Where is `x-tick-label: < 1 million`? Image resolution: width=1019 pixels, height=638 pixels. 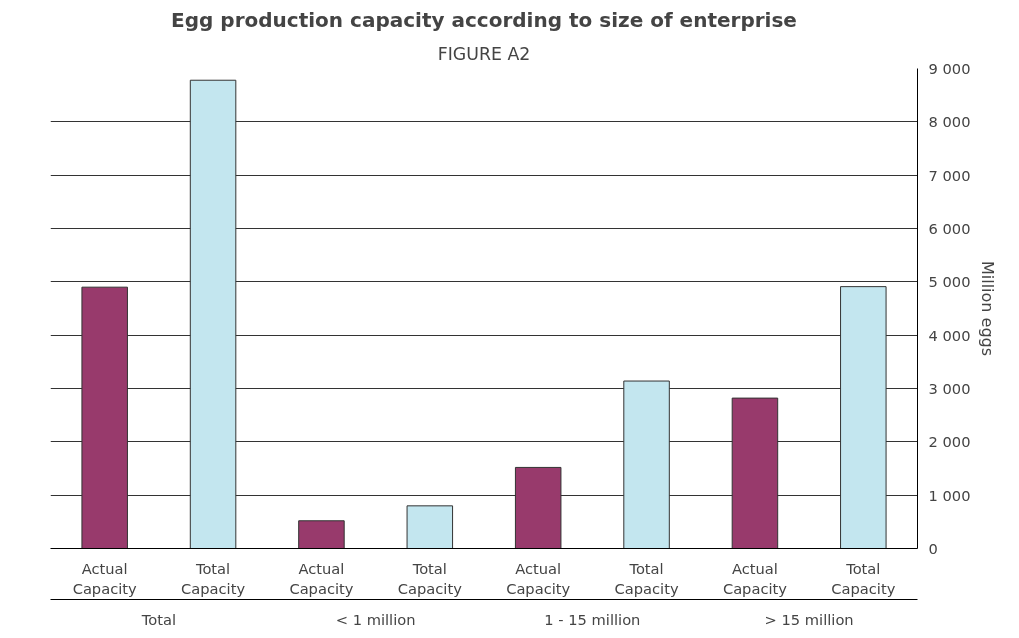
x-tick-label: < 1 million is located at coordinates (375, 619).